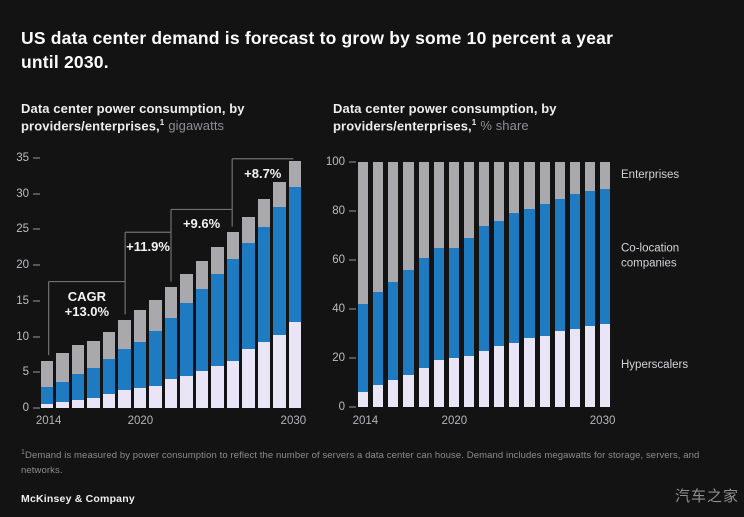  Describe the element at coordinates (559, 265) in the screenshot. I see `segment-co-location-companies-2027` at that location.